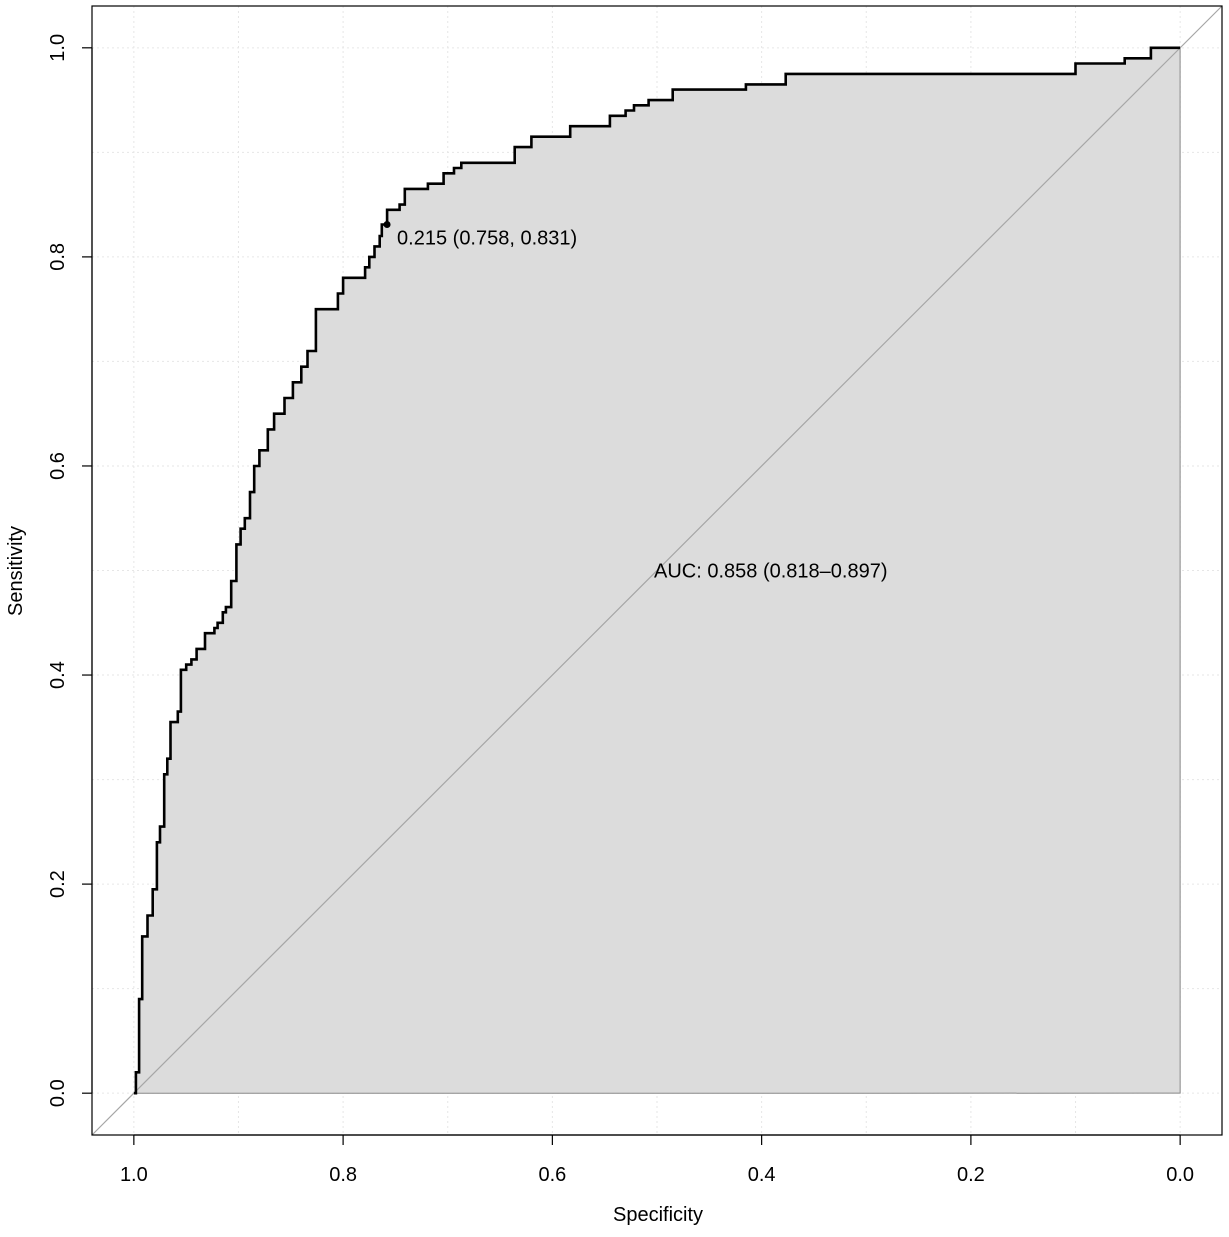 This screenshot has height=1237, width=1229. Describe the element at coordinates (487, 238) in the screenshot. I see `best-threshold-label: 0.215 (0.758, 0.831)` at that location.